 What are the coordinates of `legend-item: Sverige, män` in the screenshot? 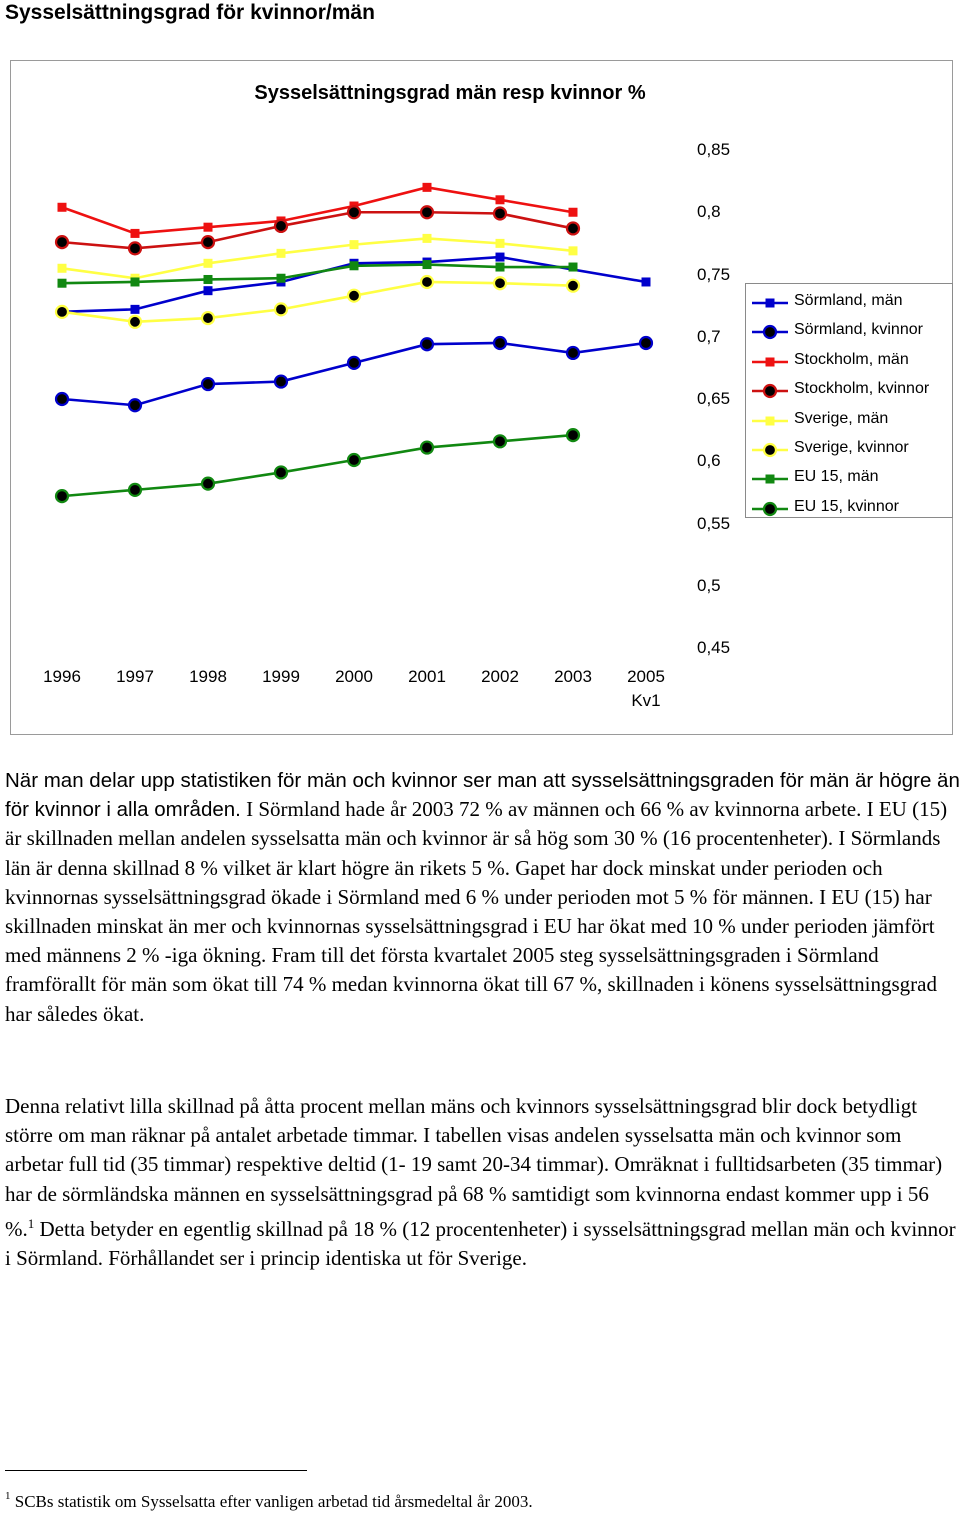 It's located at (849, 420).